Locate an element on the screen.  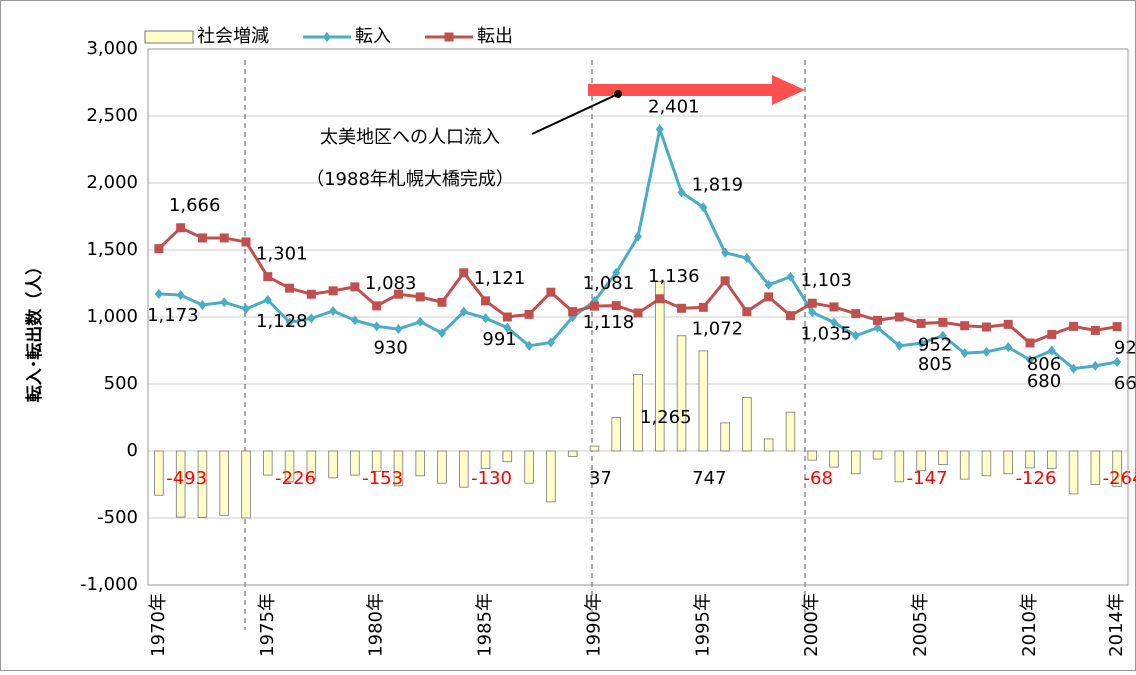
data-label: 805 is located at coordinates (935, 364).